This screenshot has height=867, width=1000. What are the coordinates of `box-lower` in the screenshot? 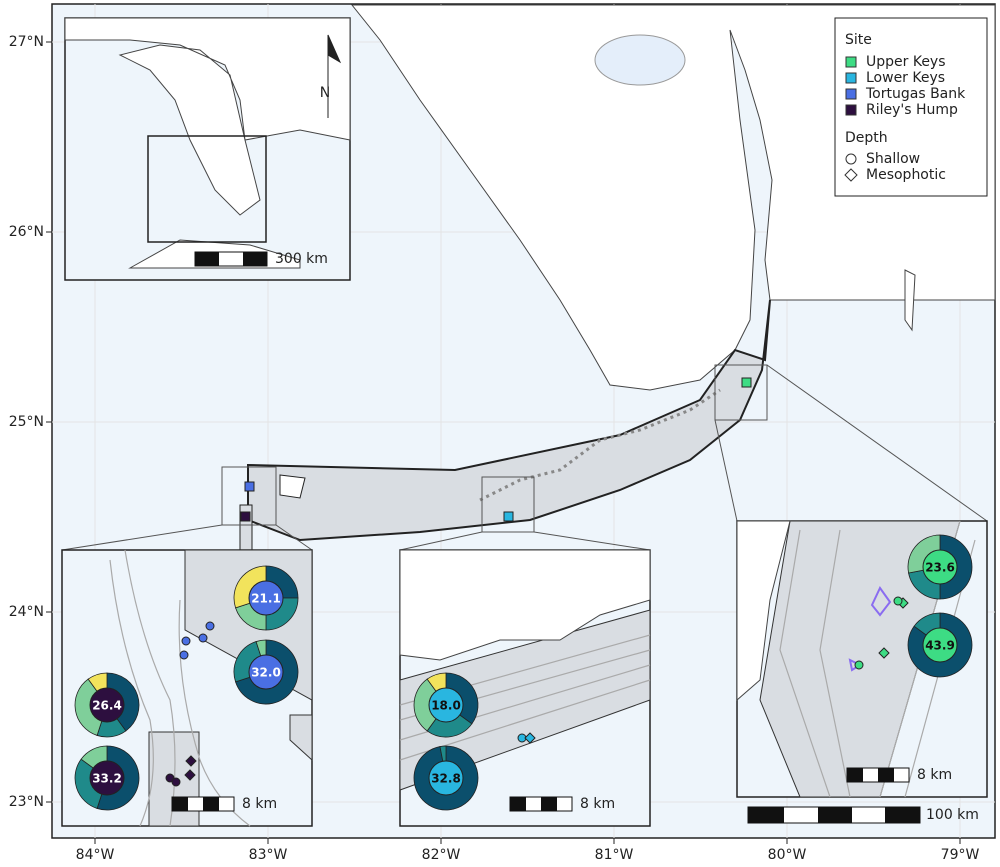 It's located at (508, 504).